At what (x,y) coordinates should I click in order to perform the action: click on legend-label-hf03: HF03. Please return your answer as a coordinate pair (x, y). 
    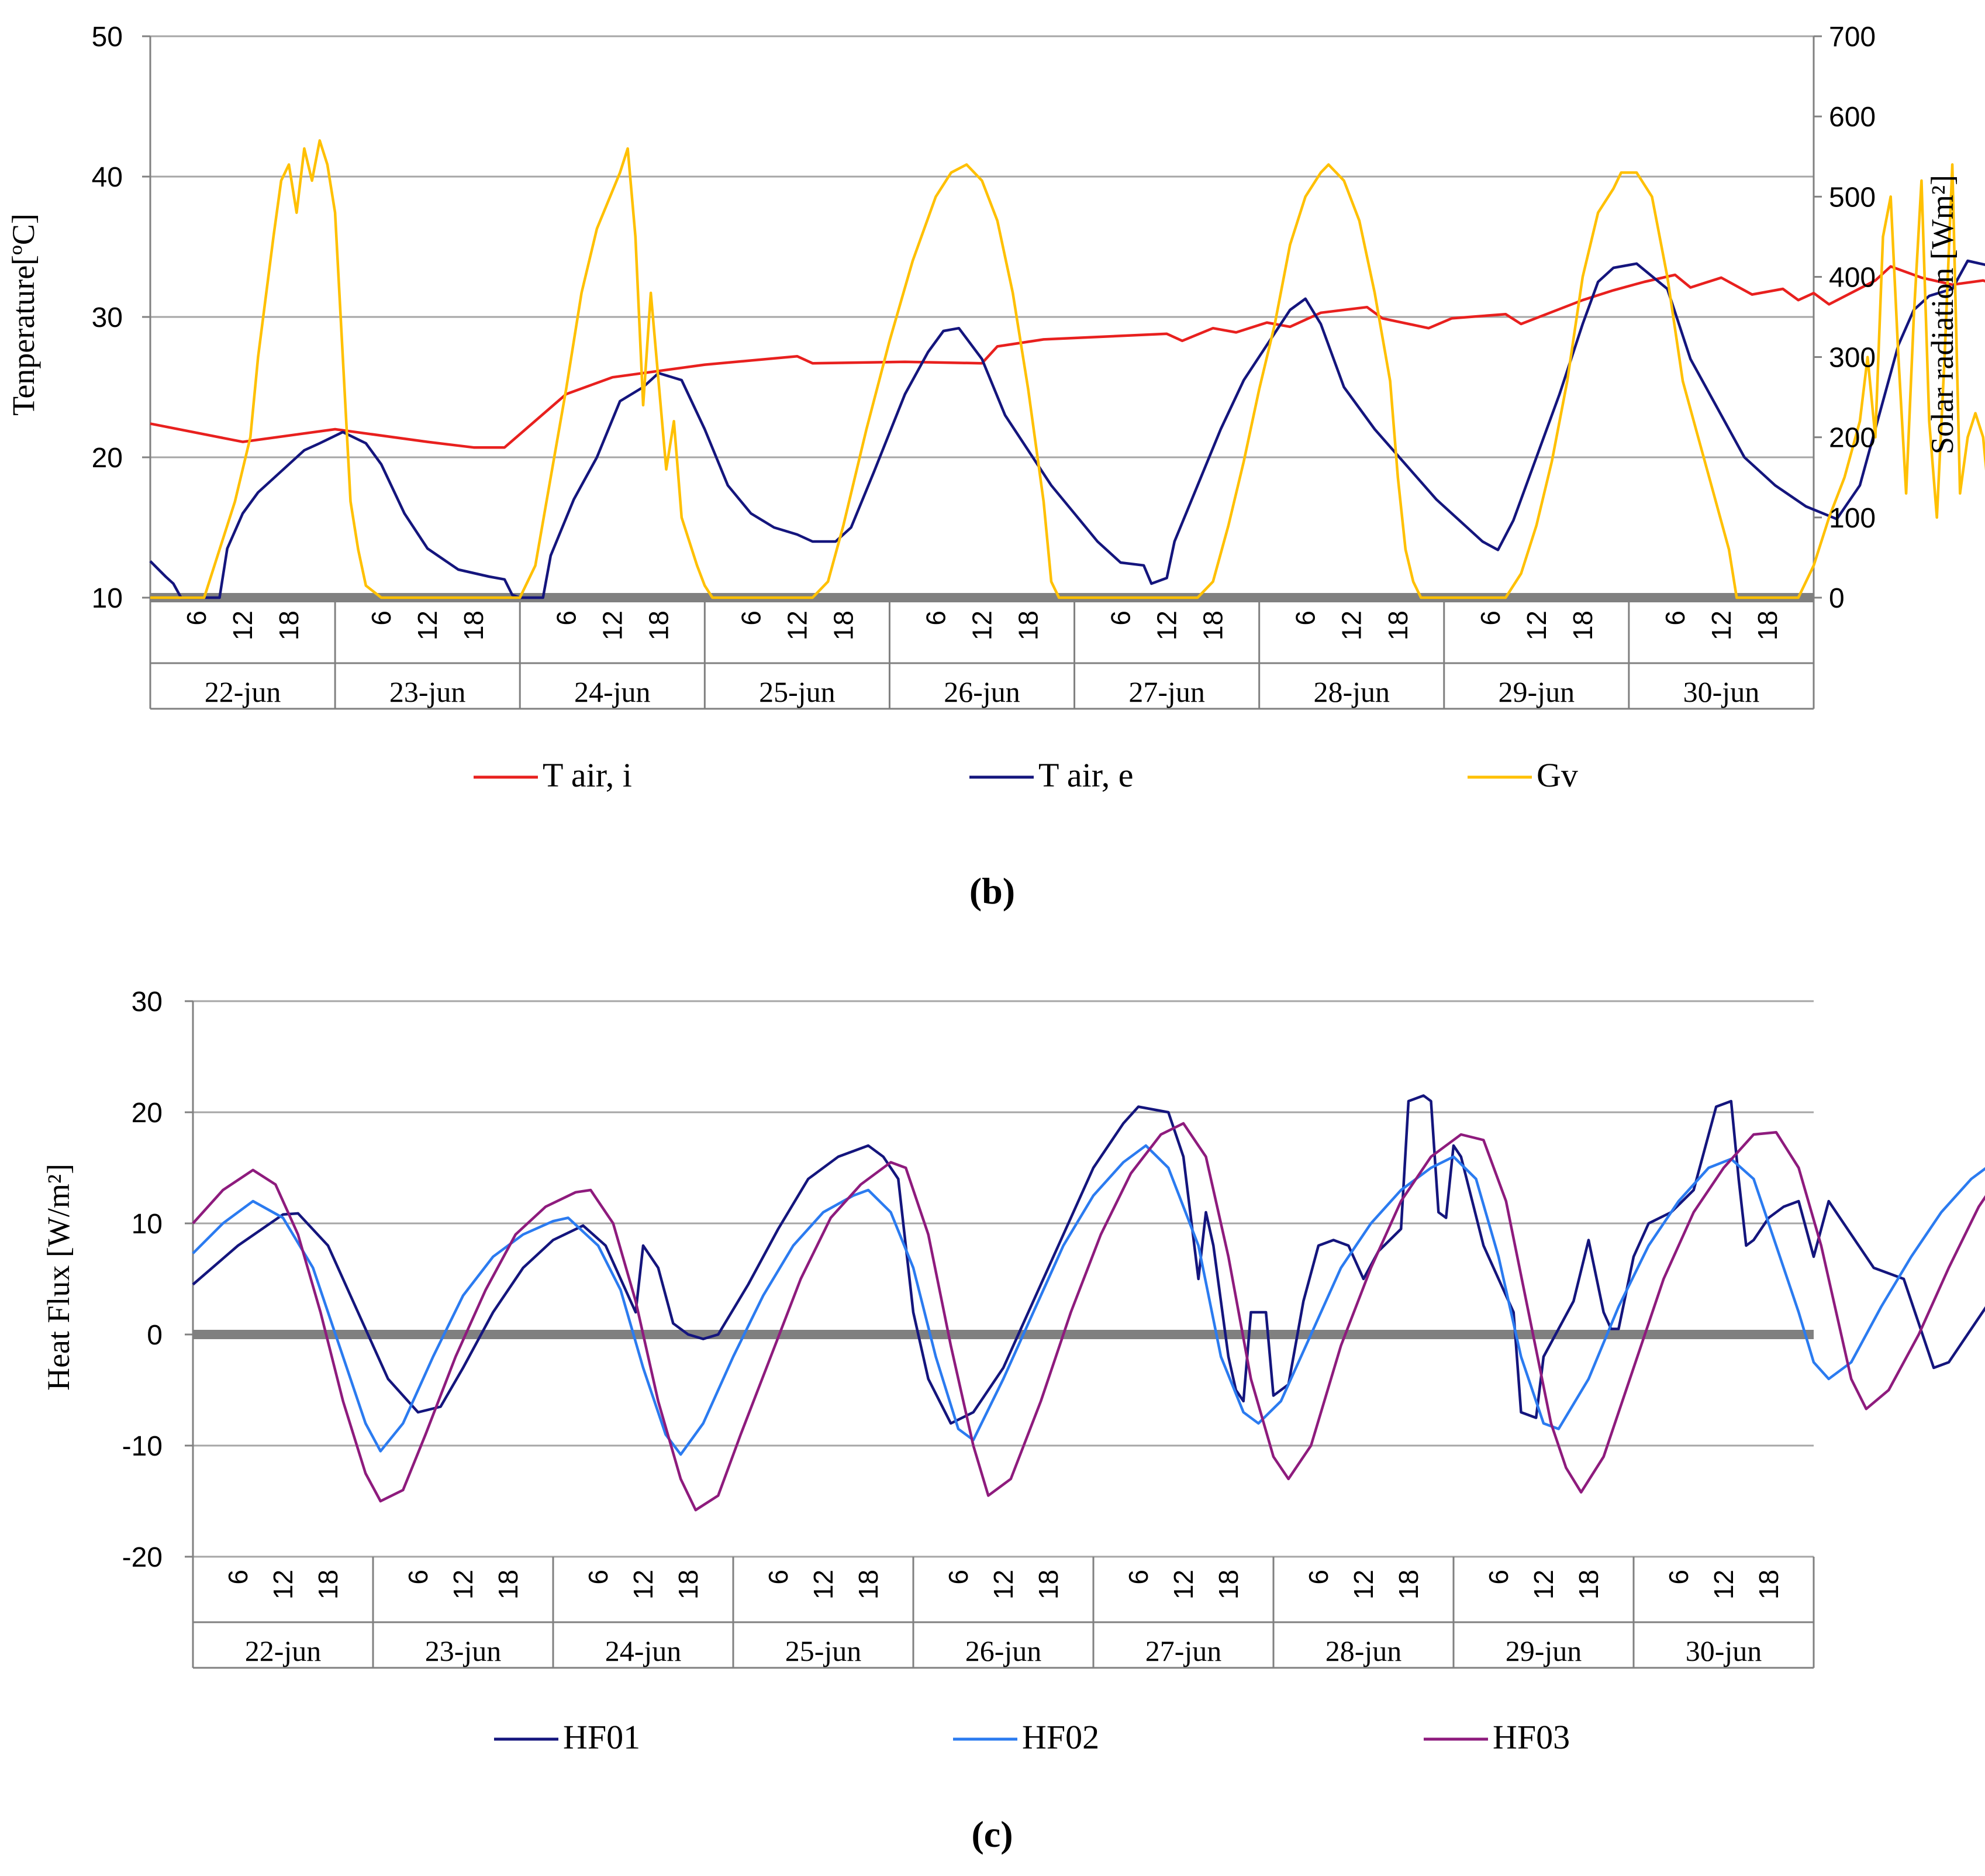
    Looking at the image, I should click on (1531, 1737).